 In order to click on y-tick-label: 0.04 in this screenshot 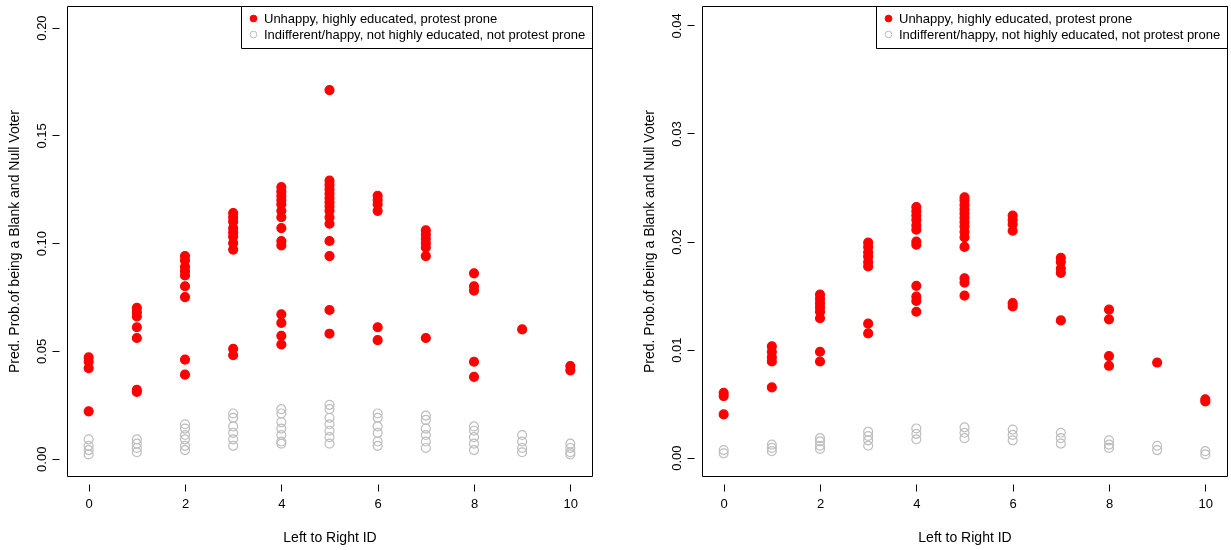, I will do `click(676, 26)`.